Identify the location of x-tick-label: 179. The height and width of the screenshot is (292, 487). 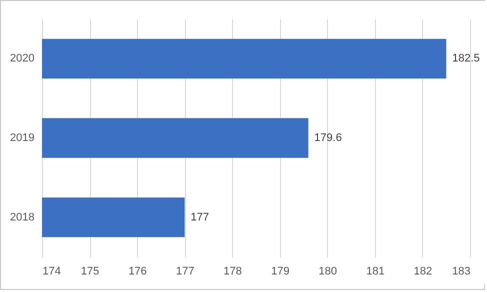
(280, 272).